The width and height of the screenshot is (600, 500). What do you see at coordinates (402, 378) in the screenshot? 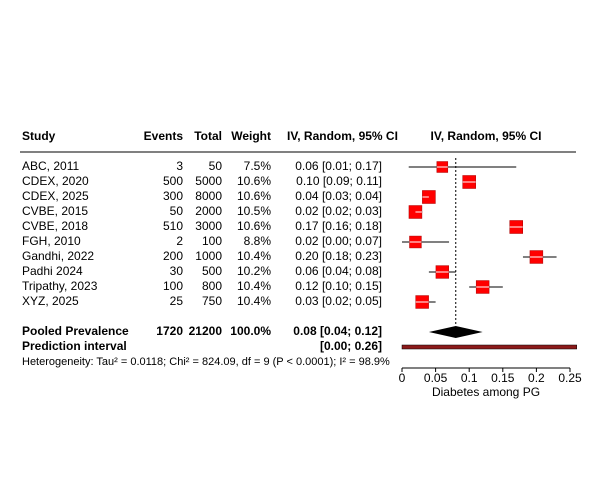
I see `x-tick-label: 0` at bounding box center [402, 378].